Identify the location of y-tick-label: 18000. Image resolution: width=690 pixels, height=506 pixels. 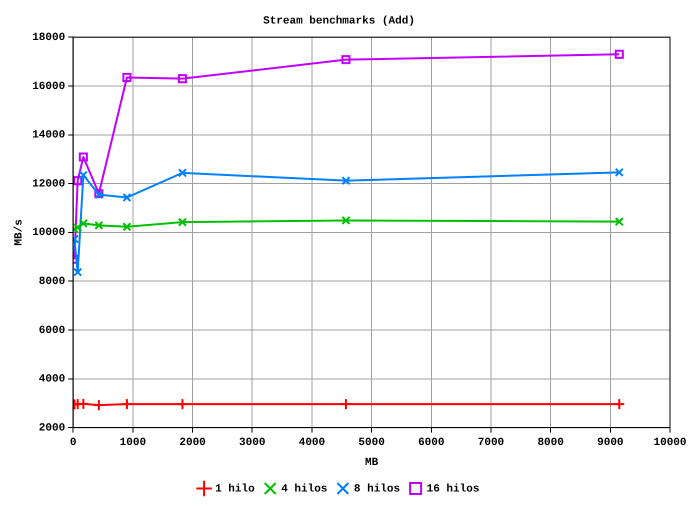
(49, 38).